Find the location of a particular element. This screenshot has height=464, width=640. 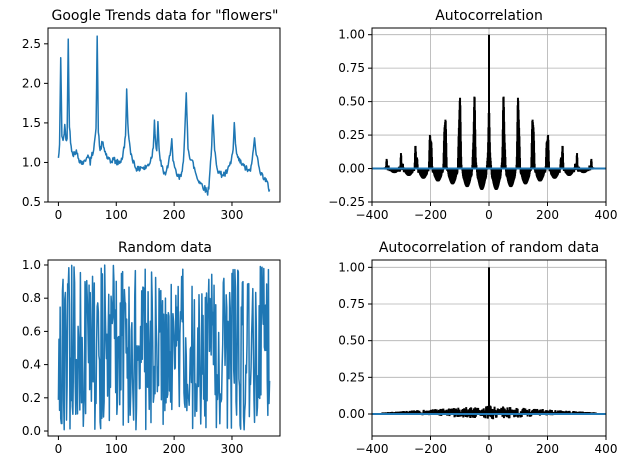

random-acf-ytick-label: 0.25 is located at coordinates (351, 377).